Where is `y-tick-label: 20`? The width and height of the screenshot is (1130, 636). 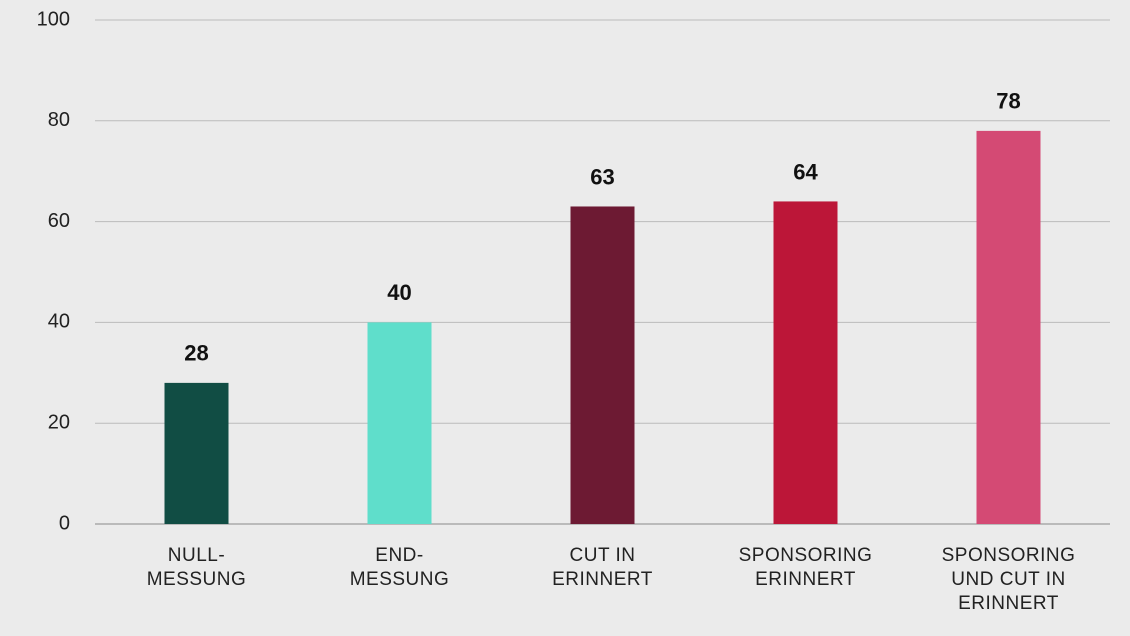
y-tick-label: 20 is located at coordinates (59, 422).